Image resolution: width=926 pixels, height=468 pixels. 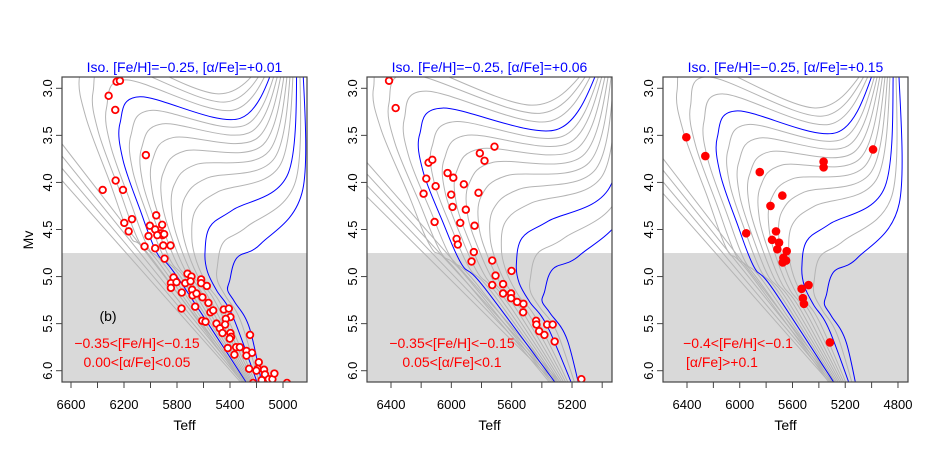 What do you see at coordinates (283, 404) in the screenshot?
I see `x-tick-label: 5000` at bounding box center [283, 404].